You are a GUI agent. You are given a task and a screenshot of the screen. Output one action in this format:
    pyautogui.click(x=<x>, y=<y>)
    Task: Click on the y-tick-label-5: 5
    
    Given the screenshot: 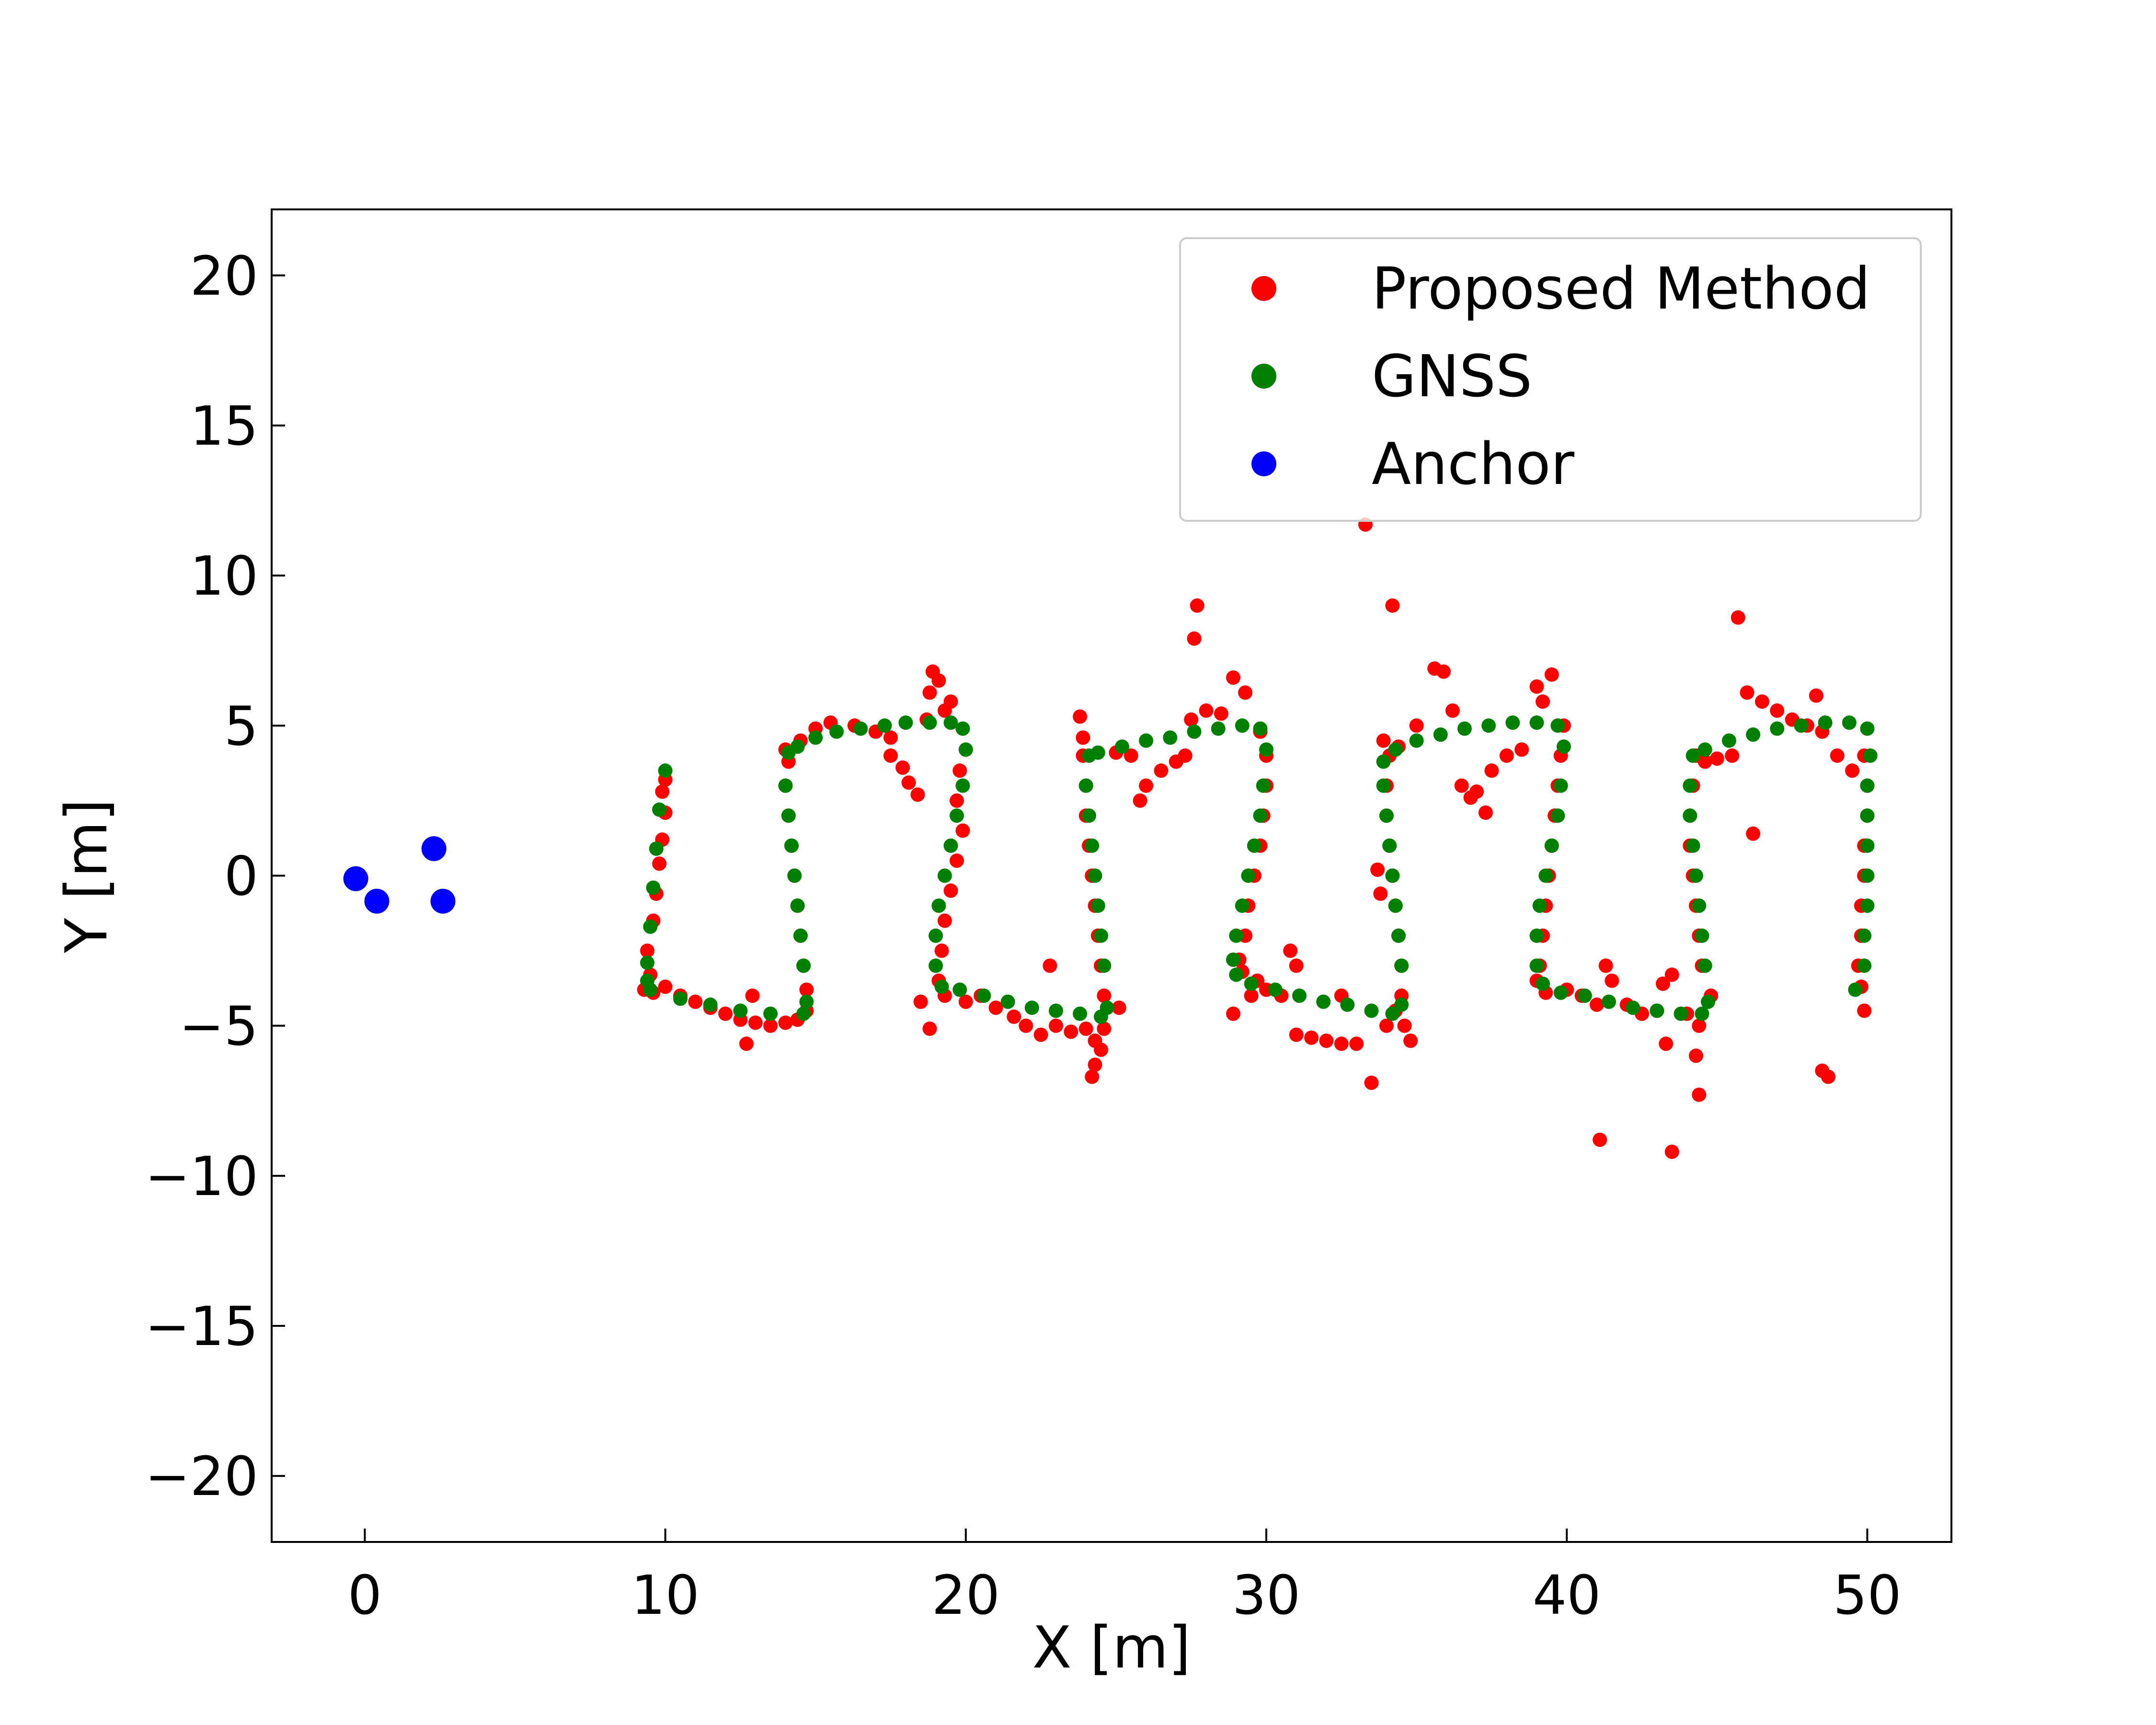 What is the action you would take?
    pyautogui.click(x=241, y=726)
    